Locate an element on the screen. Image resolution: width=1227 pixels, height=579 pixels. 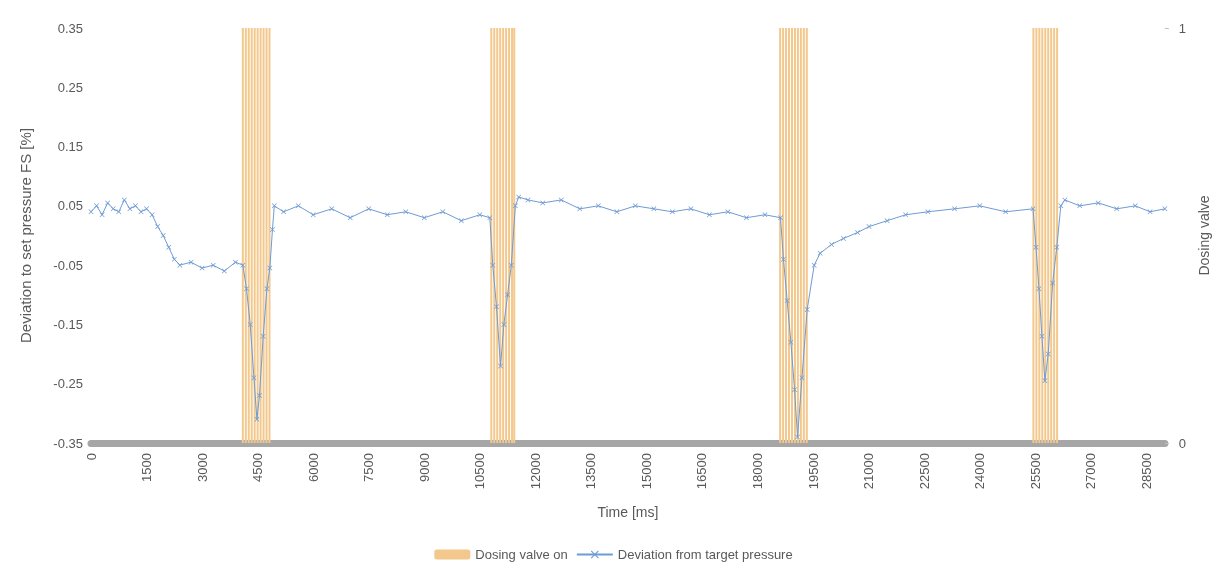
y-tick-label: -0.25 is located at coordinates (68, 384).